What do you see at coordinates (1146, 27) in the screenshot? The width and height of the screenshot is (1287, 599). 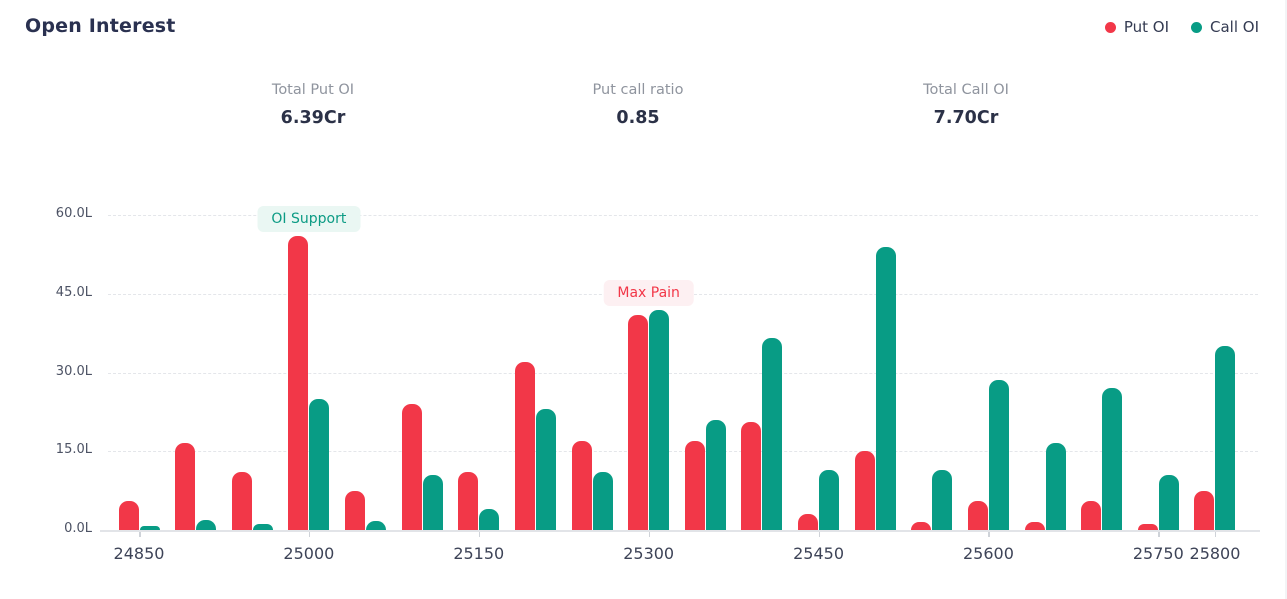 I see `legend-label-put: Put OI` at bounding box center [1146, 27].